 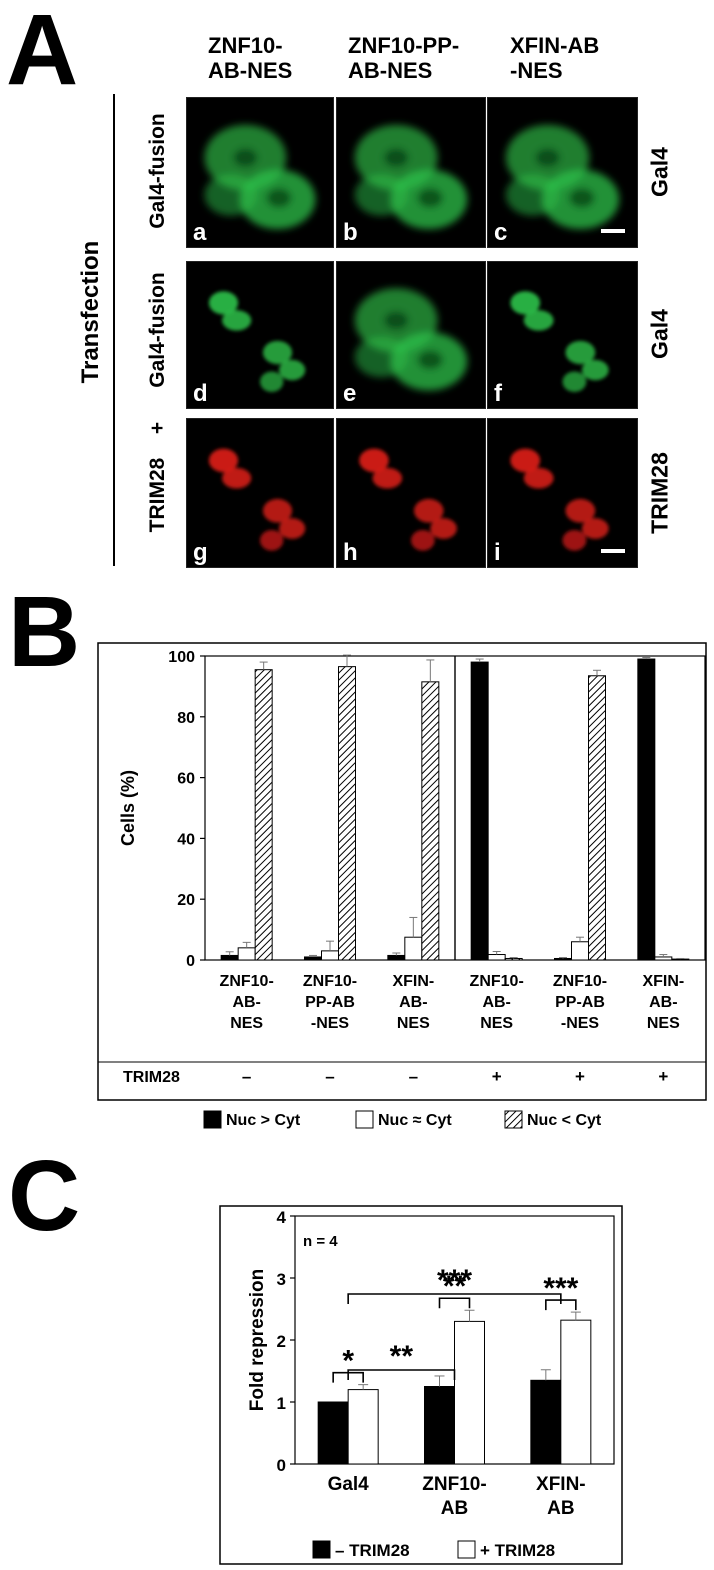 What do you see at coordinates (200, 552) in the screenshot?
I see `micrograph-letter-g: g` at bounding box center [200, 552].